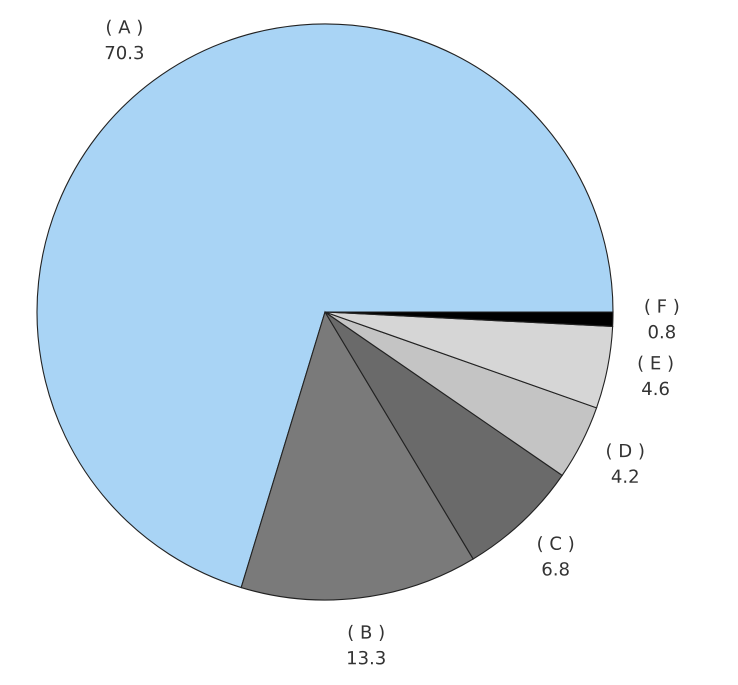  I want to click on data-label: 70.3, so click(125, 53).